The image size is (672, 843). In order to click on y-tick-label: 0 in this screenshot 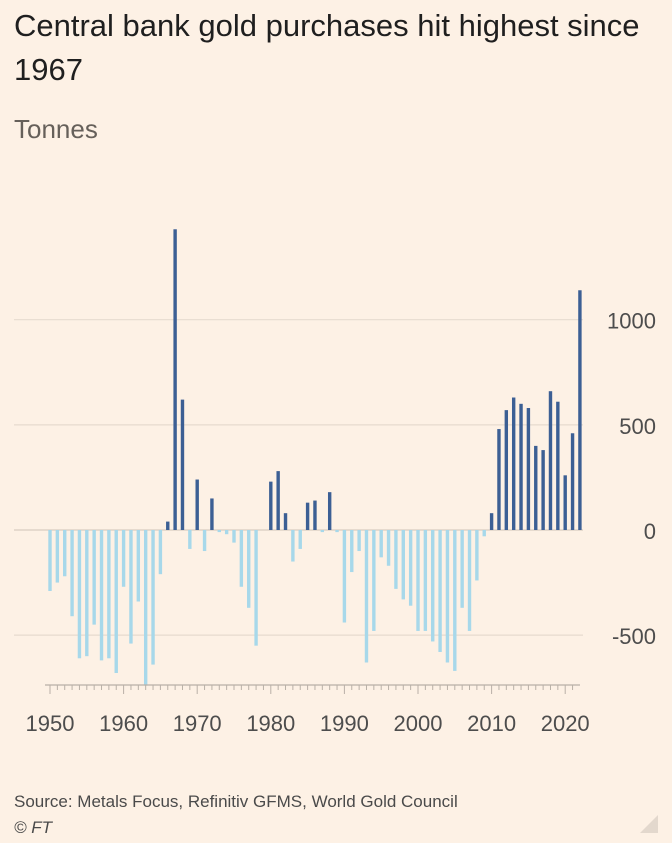, I will do `click(650, 531)`.